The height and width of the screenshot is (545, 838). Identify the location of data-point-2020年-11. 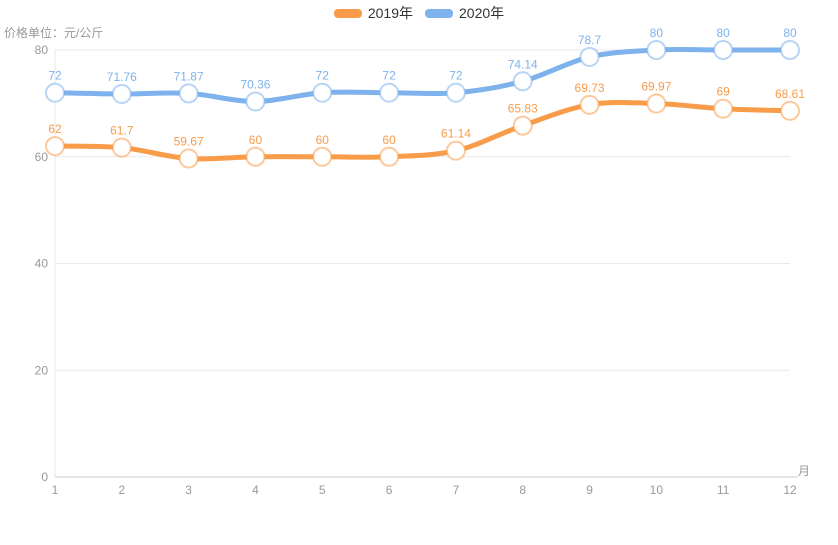
(723, 50).